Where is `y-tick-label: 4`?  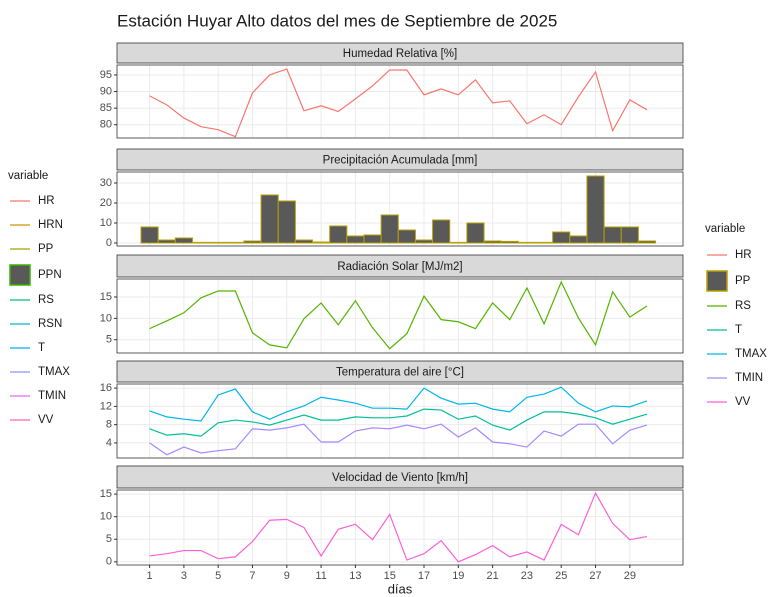 y-tick-label: 4 is located at coordinates (109, 443).